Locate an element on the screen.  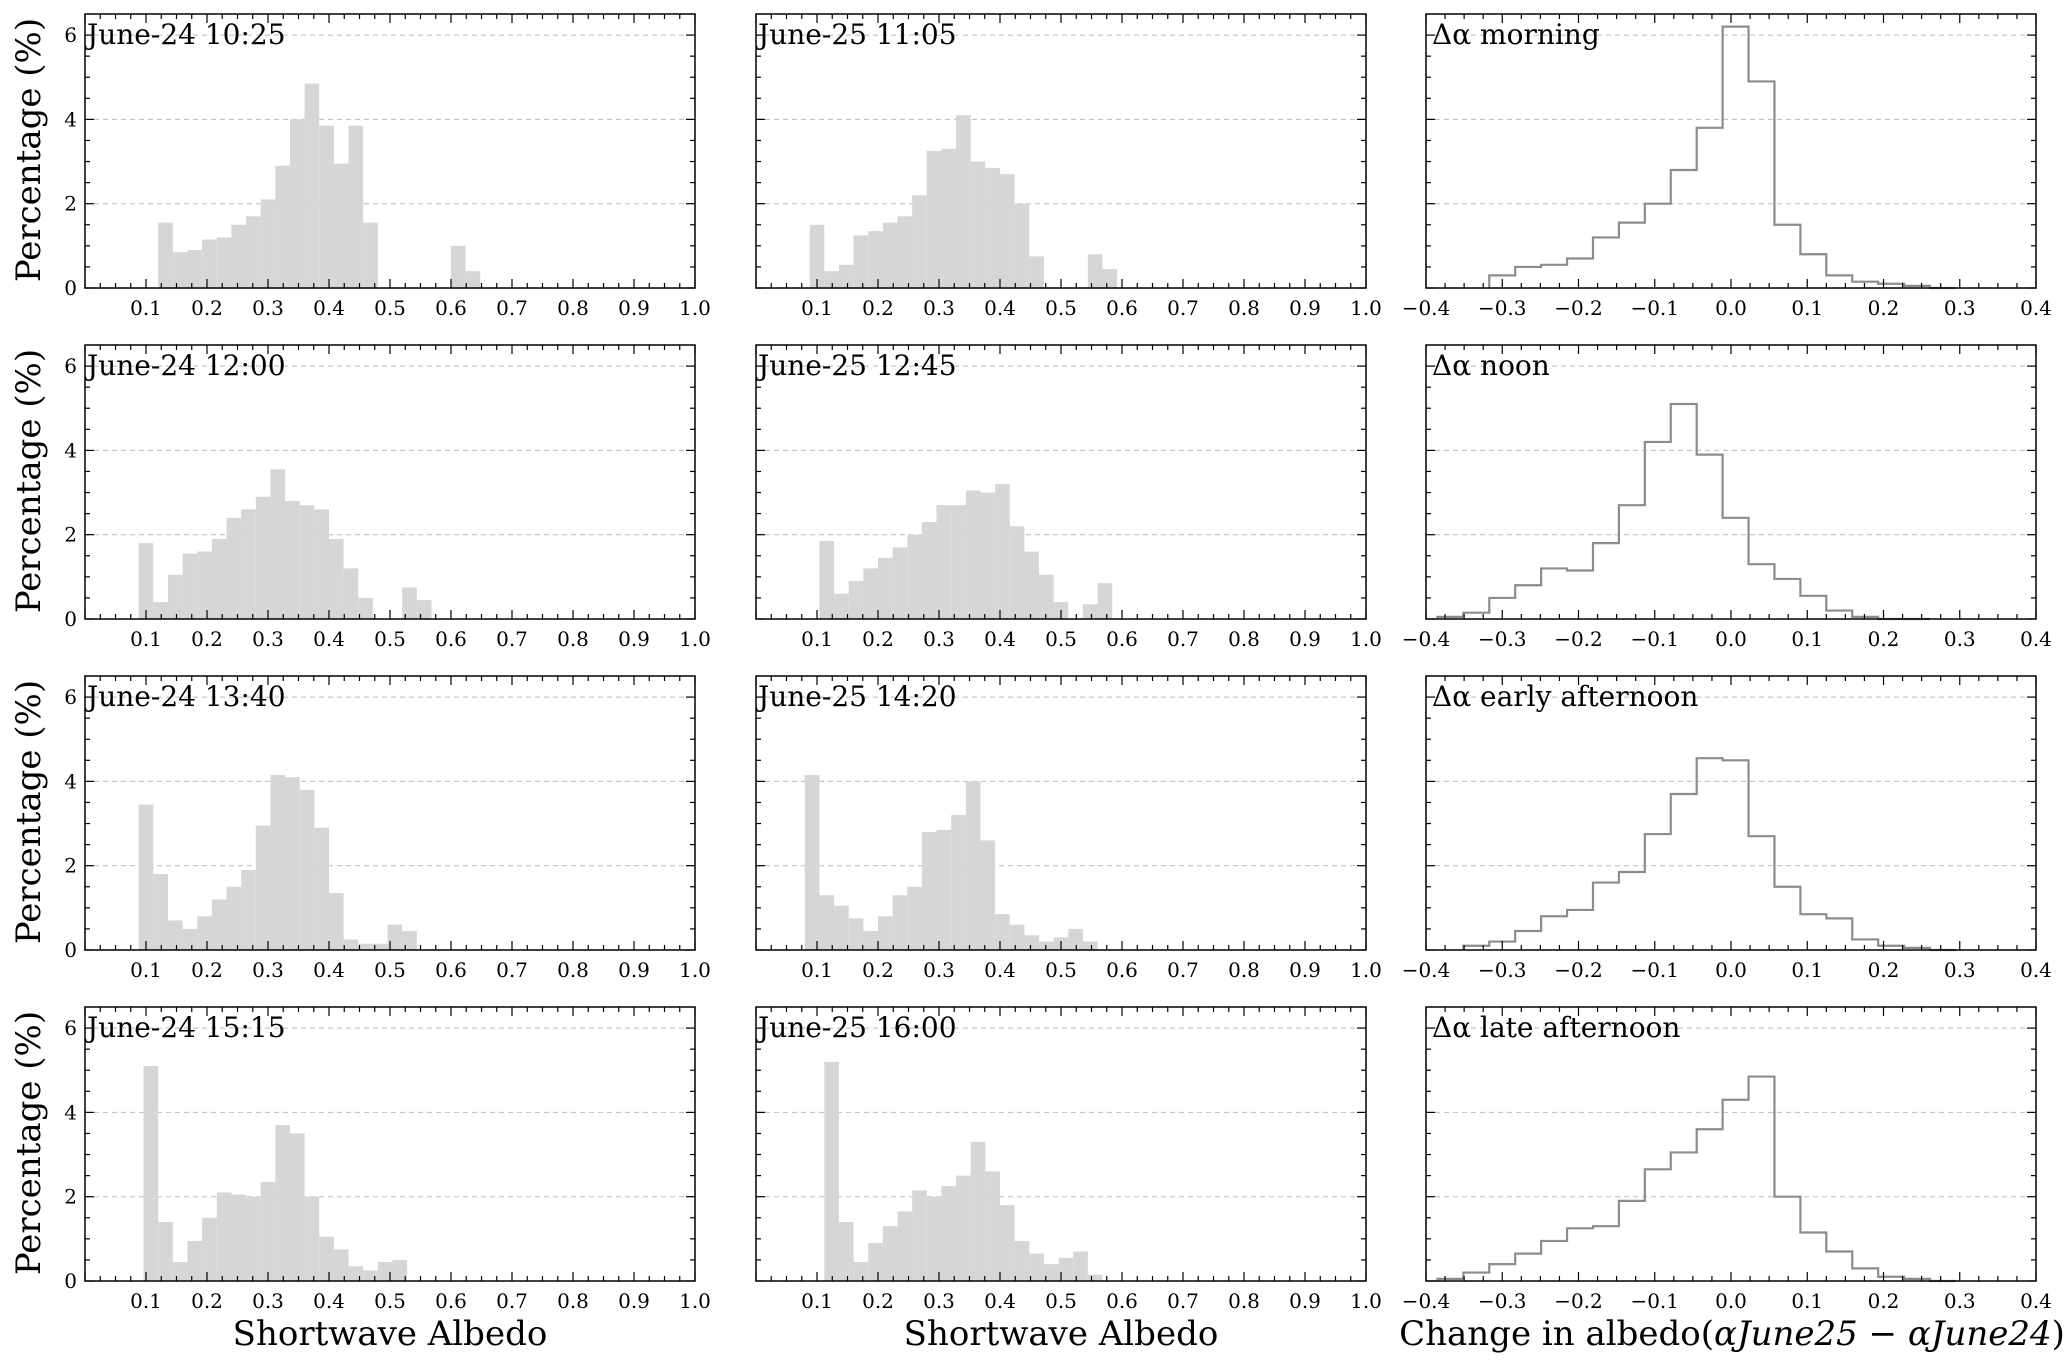
panel-label: June-24 13:40 is located at coordinates (185, 696).